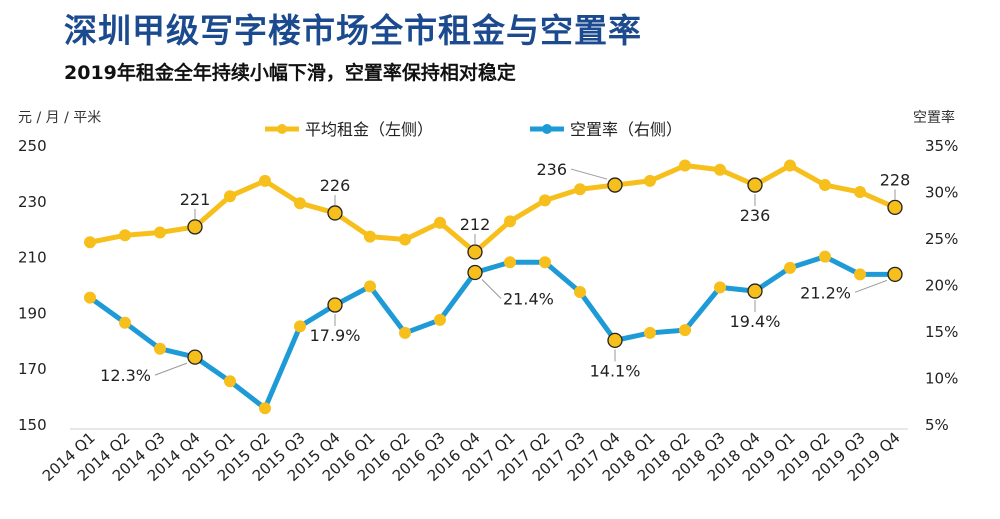  I want to click on right-axis-tick-label: 20%, so click(941, 286).